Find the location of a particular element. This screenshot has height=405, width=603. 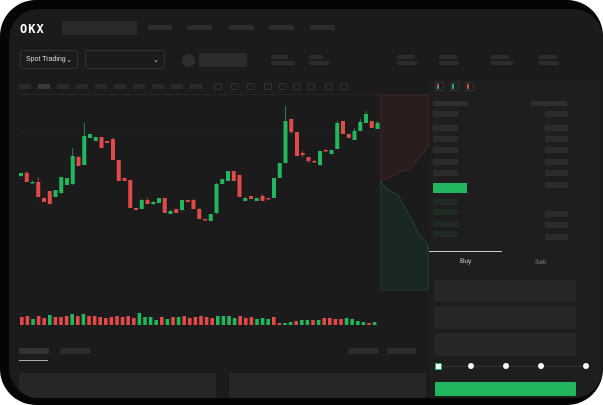

tab-order-history is located at coordinates (75, 351).